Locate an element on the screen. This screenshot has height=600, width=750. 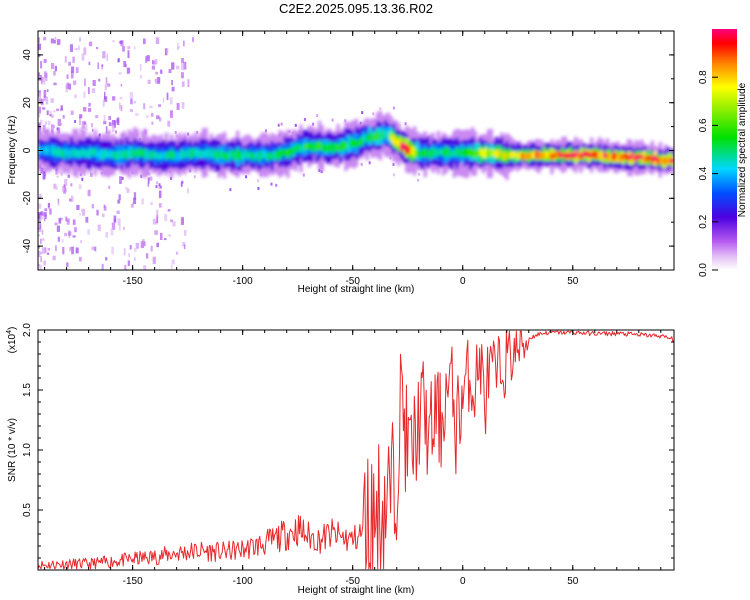
snr-scale-factor: (x104) is located at coordinates (12, 340).